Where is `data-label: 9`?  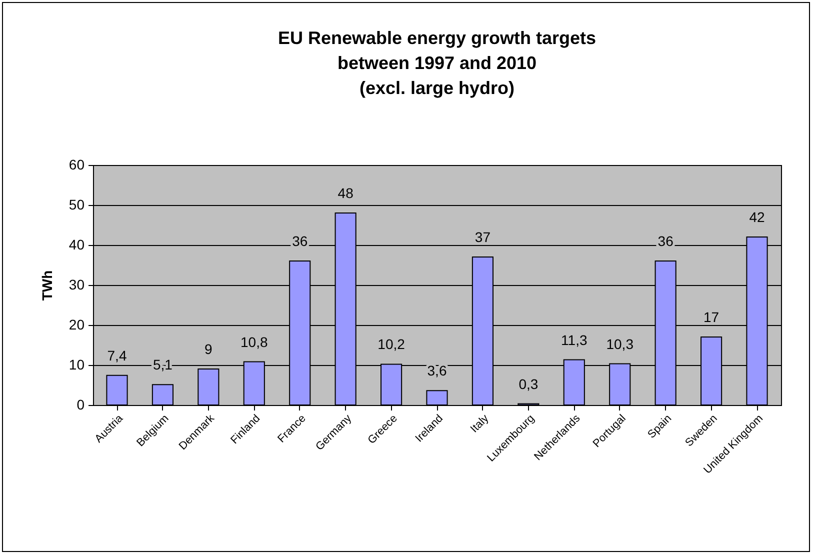 data-label: 9 is located at coordinates (208, 349).